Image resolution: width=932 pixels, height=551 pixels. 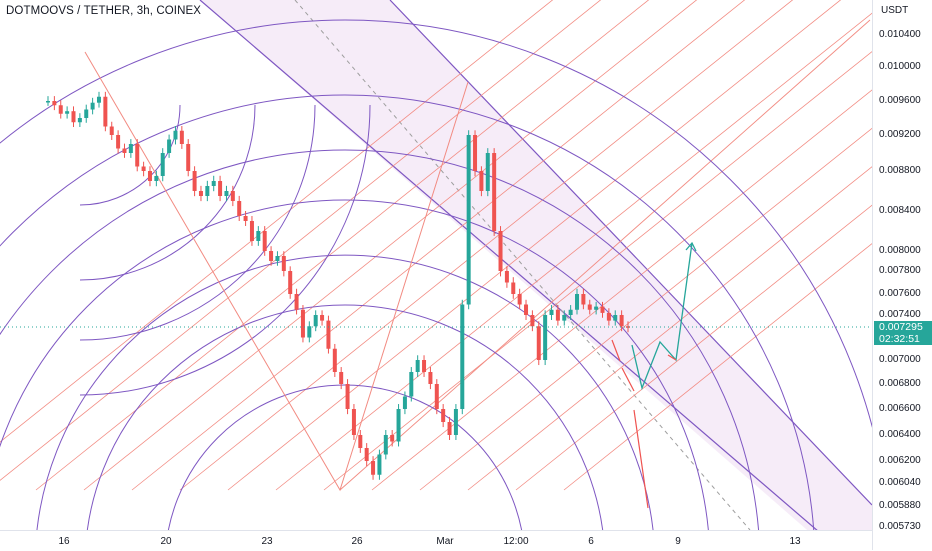 I want to click on price-tick: 0.006400, so click(x=900, y=434).